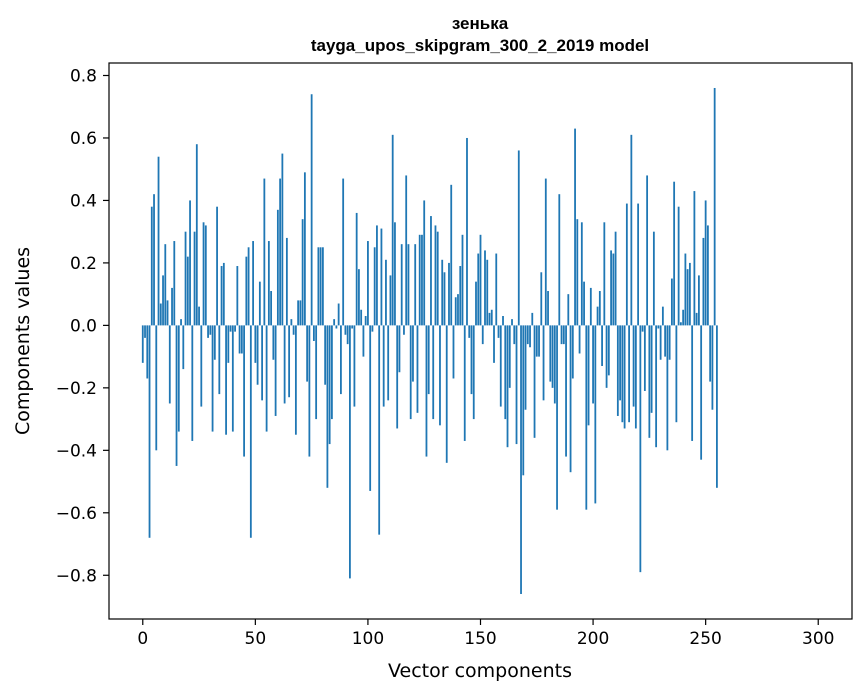 This screenshot has width=867, height=696. I want to click on y-tick-label: −0.6, so click(76, 514).